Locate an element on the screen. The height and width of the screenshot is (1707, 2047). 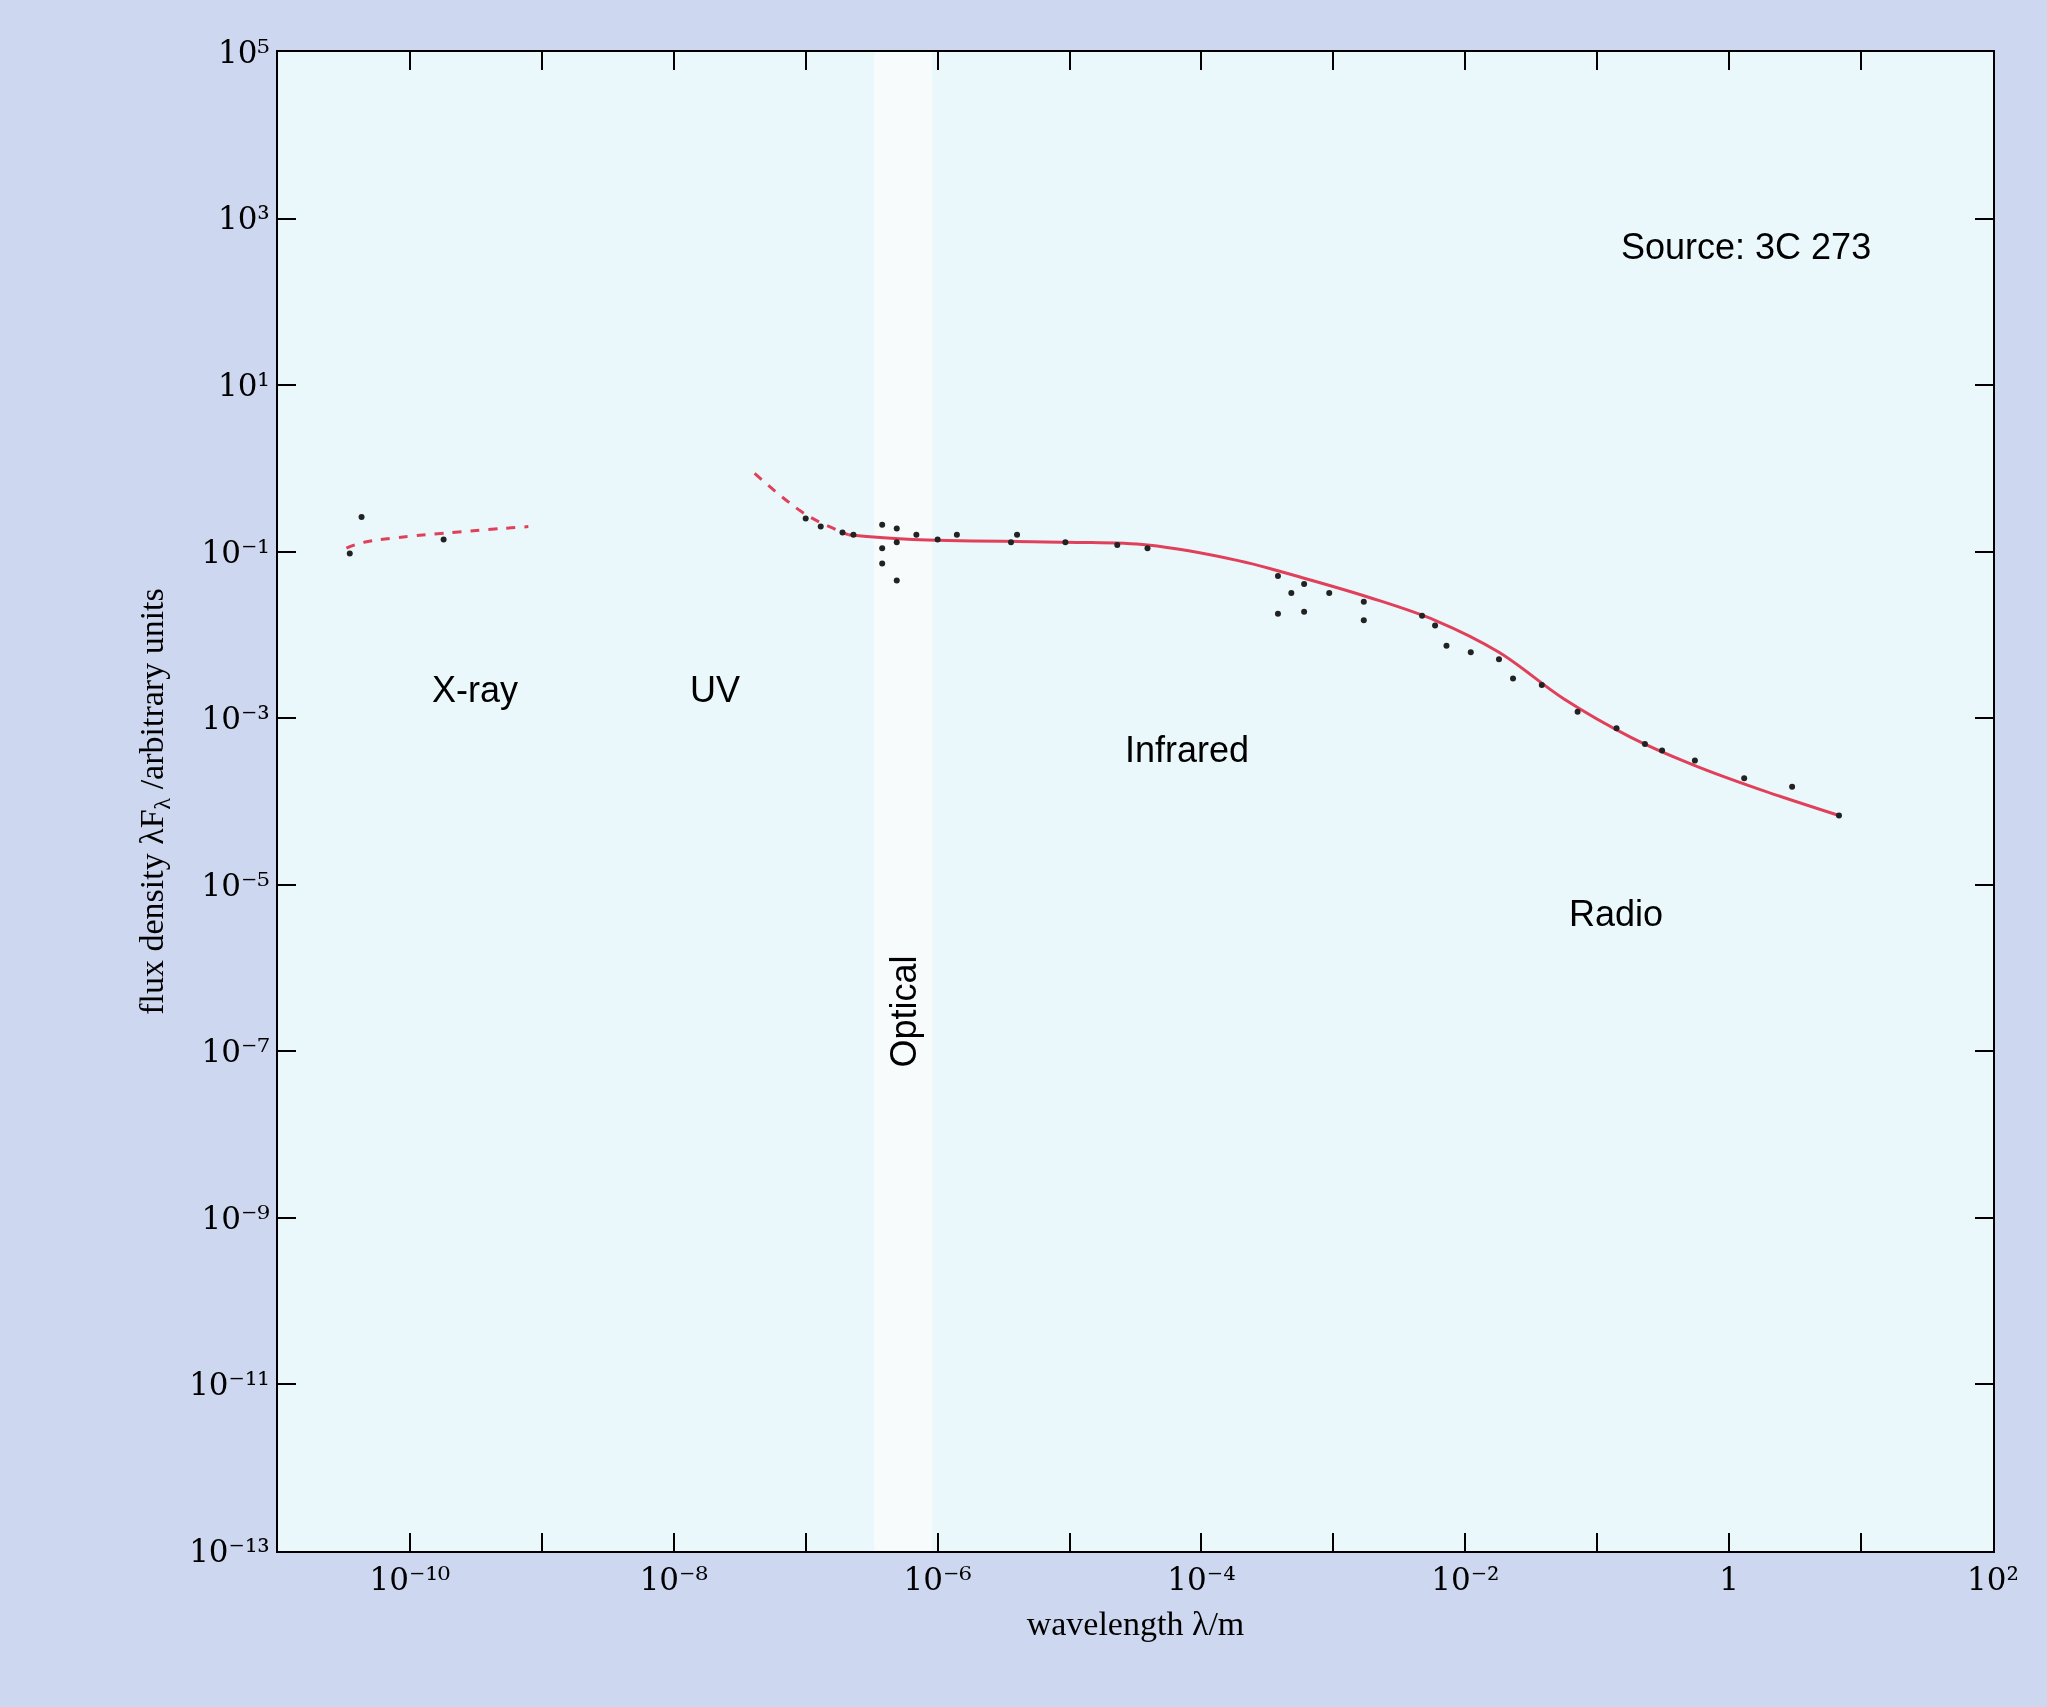
x-tick-label: 10⁻² is located at coordinates (1465, 1579).